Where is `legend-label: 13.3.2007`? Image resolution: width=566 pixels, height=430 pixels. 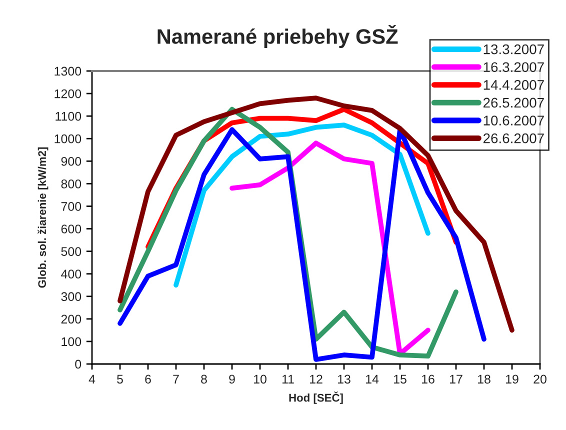
legend-label: 13.3.2007 is located at coordinates (514, 49).